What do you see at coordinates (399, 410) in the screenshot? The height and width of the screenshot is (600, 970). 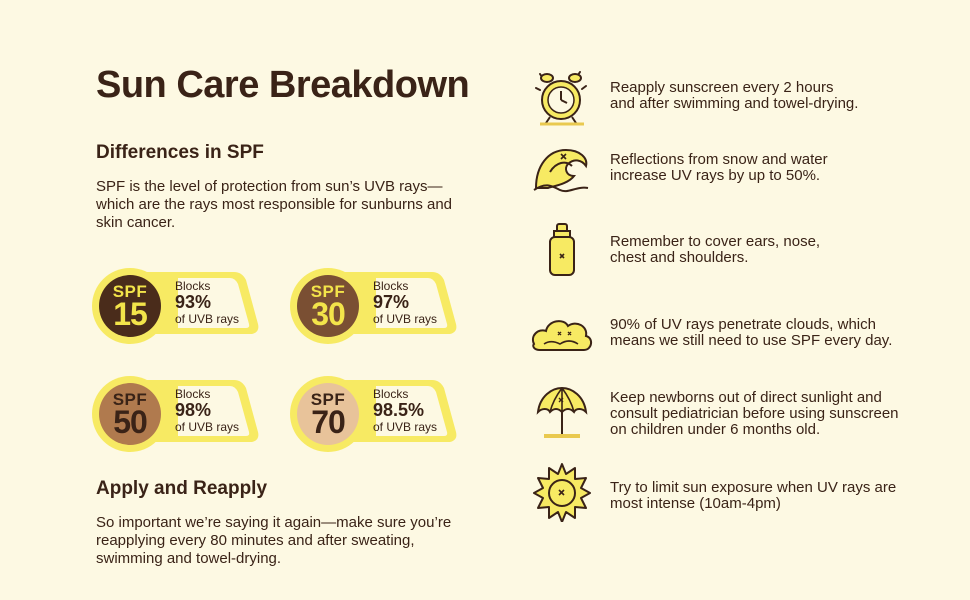 I see `blocks-percent: 98.5%` at bounding box center [399, 410].